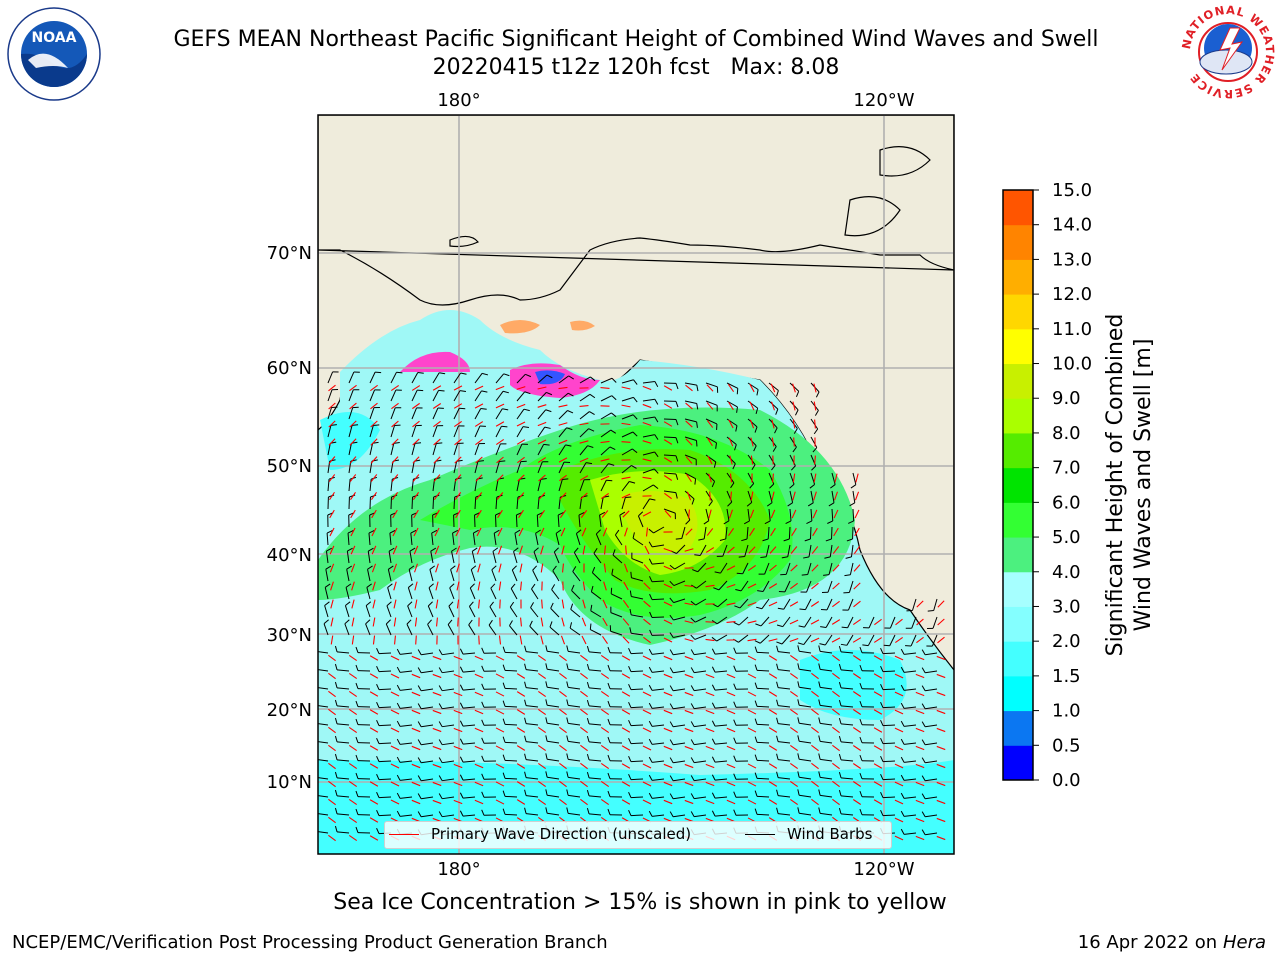 This screenshot has width=1280, height=960. Describe the element at coordinates (760, 834) in the screenshot. I see `legend-line-black` at that location.